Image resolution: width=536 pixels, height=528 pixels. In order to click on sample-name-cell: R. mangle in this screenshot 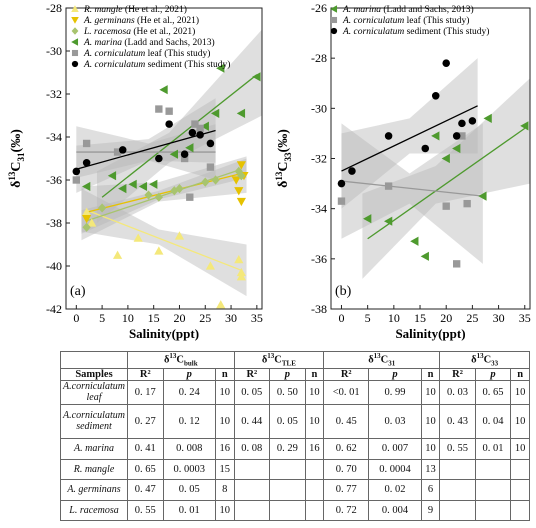, I will do `click(94, 469)`.